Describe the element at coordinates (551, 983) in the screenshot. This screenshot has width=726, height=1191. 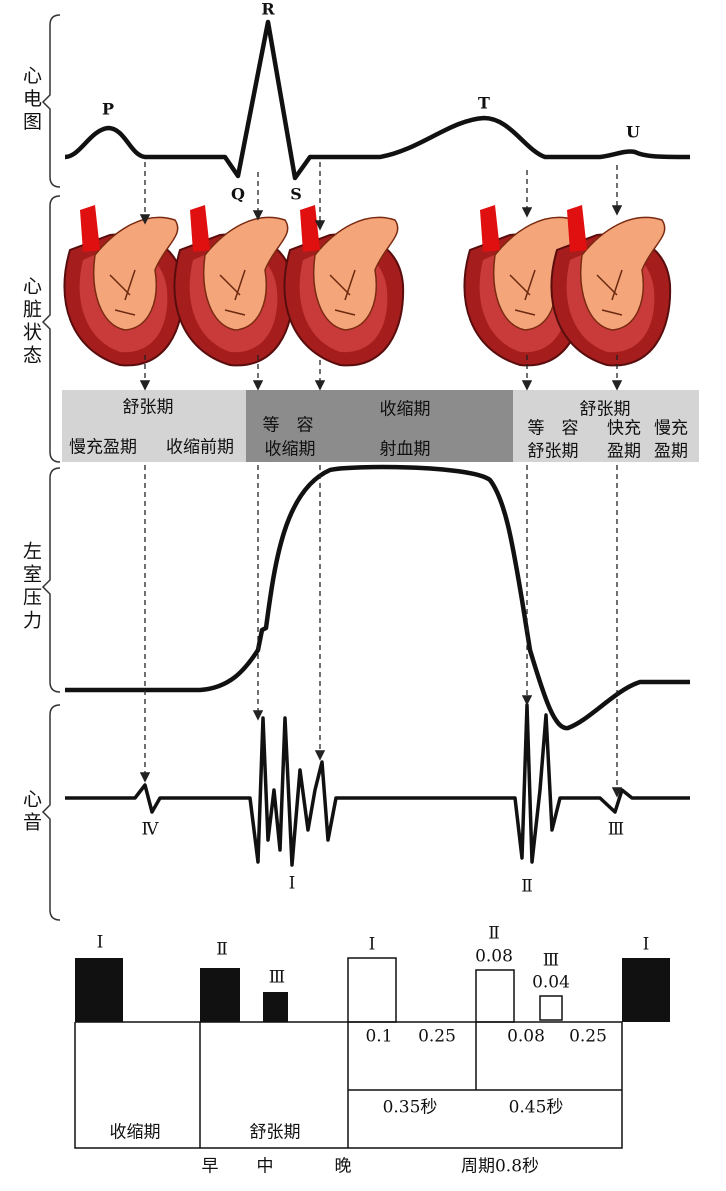
I see `duration-label: 0.04` at that location.